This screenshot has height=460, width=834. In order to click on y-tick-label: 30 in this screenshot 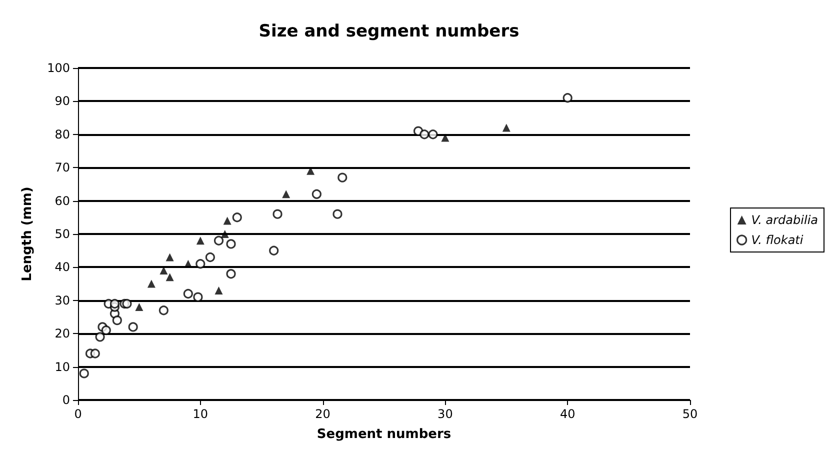, I will do `click(62, 300)`.